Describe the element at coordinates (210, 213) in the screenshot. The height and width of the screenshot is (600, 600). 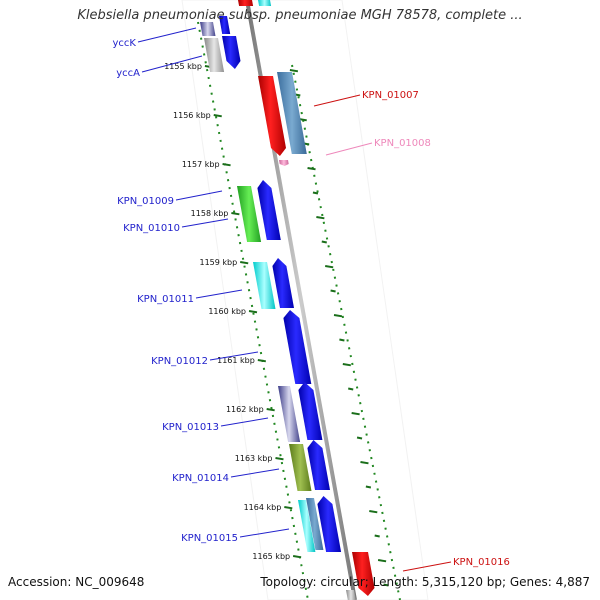
I see `tick-label: 1158 kbp` at that location.